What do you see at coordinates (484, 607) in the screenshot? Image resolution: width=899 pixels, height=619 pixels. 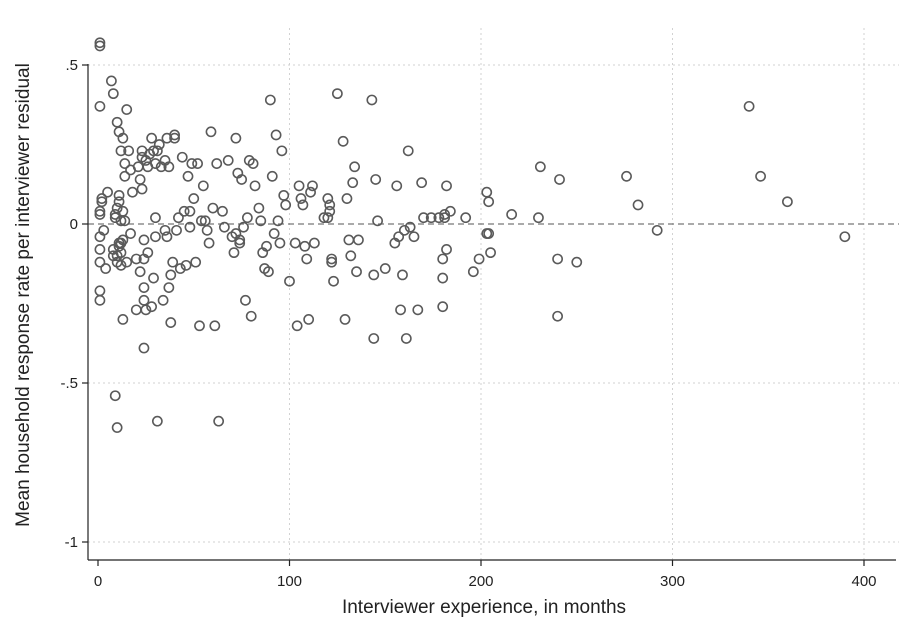 I see `x-axis-title: Interviewer experience, in months` at bounding box center [484, 607].